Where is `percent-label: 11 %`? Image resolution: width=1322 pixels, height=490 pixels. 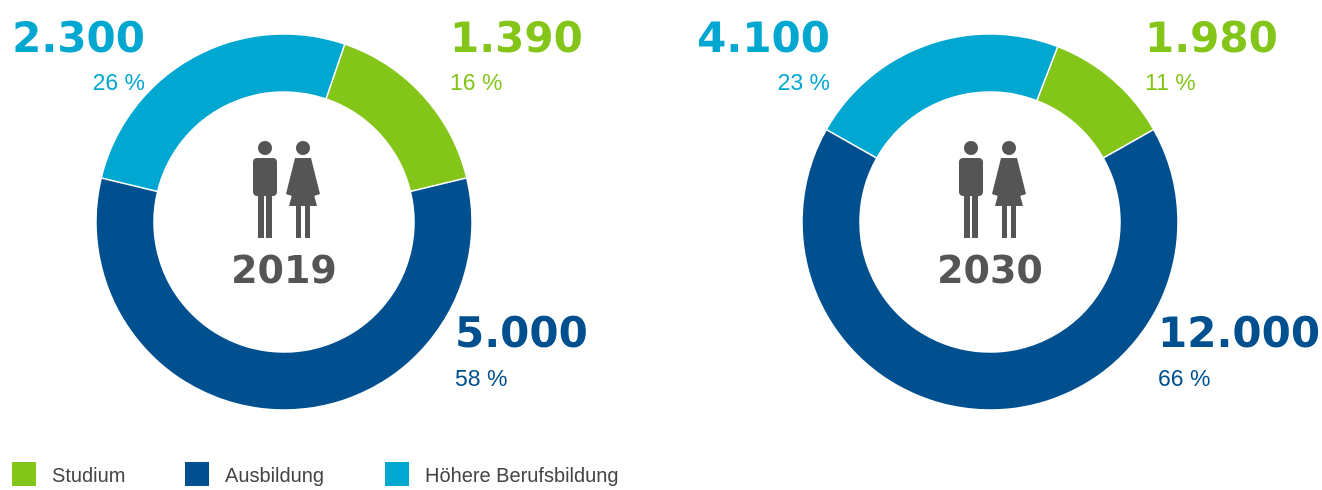 percent-label: 11 % is located at coordinates (1170, 82).